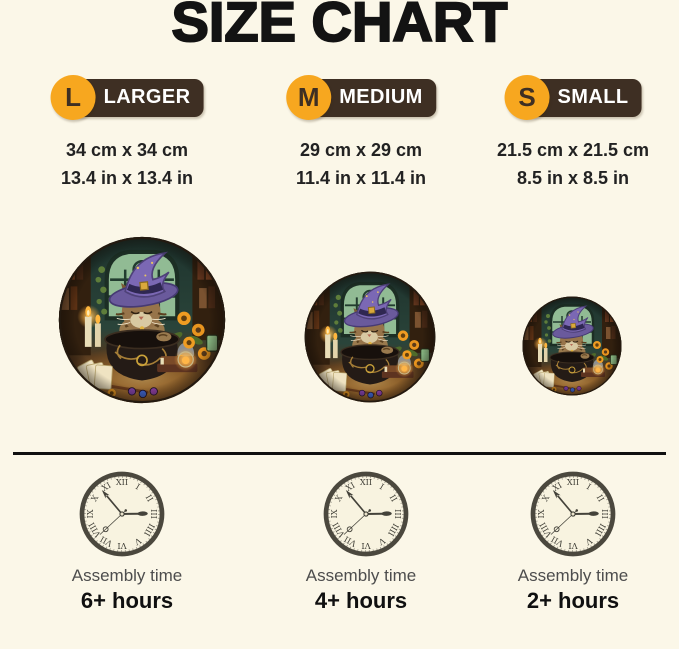 This screenshot has width=679, height=649. Describe the element at coordinates (361, 178) in the screenshot. I see `dimensions-in: 11.4 in x 11.4 in` at that location.